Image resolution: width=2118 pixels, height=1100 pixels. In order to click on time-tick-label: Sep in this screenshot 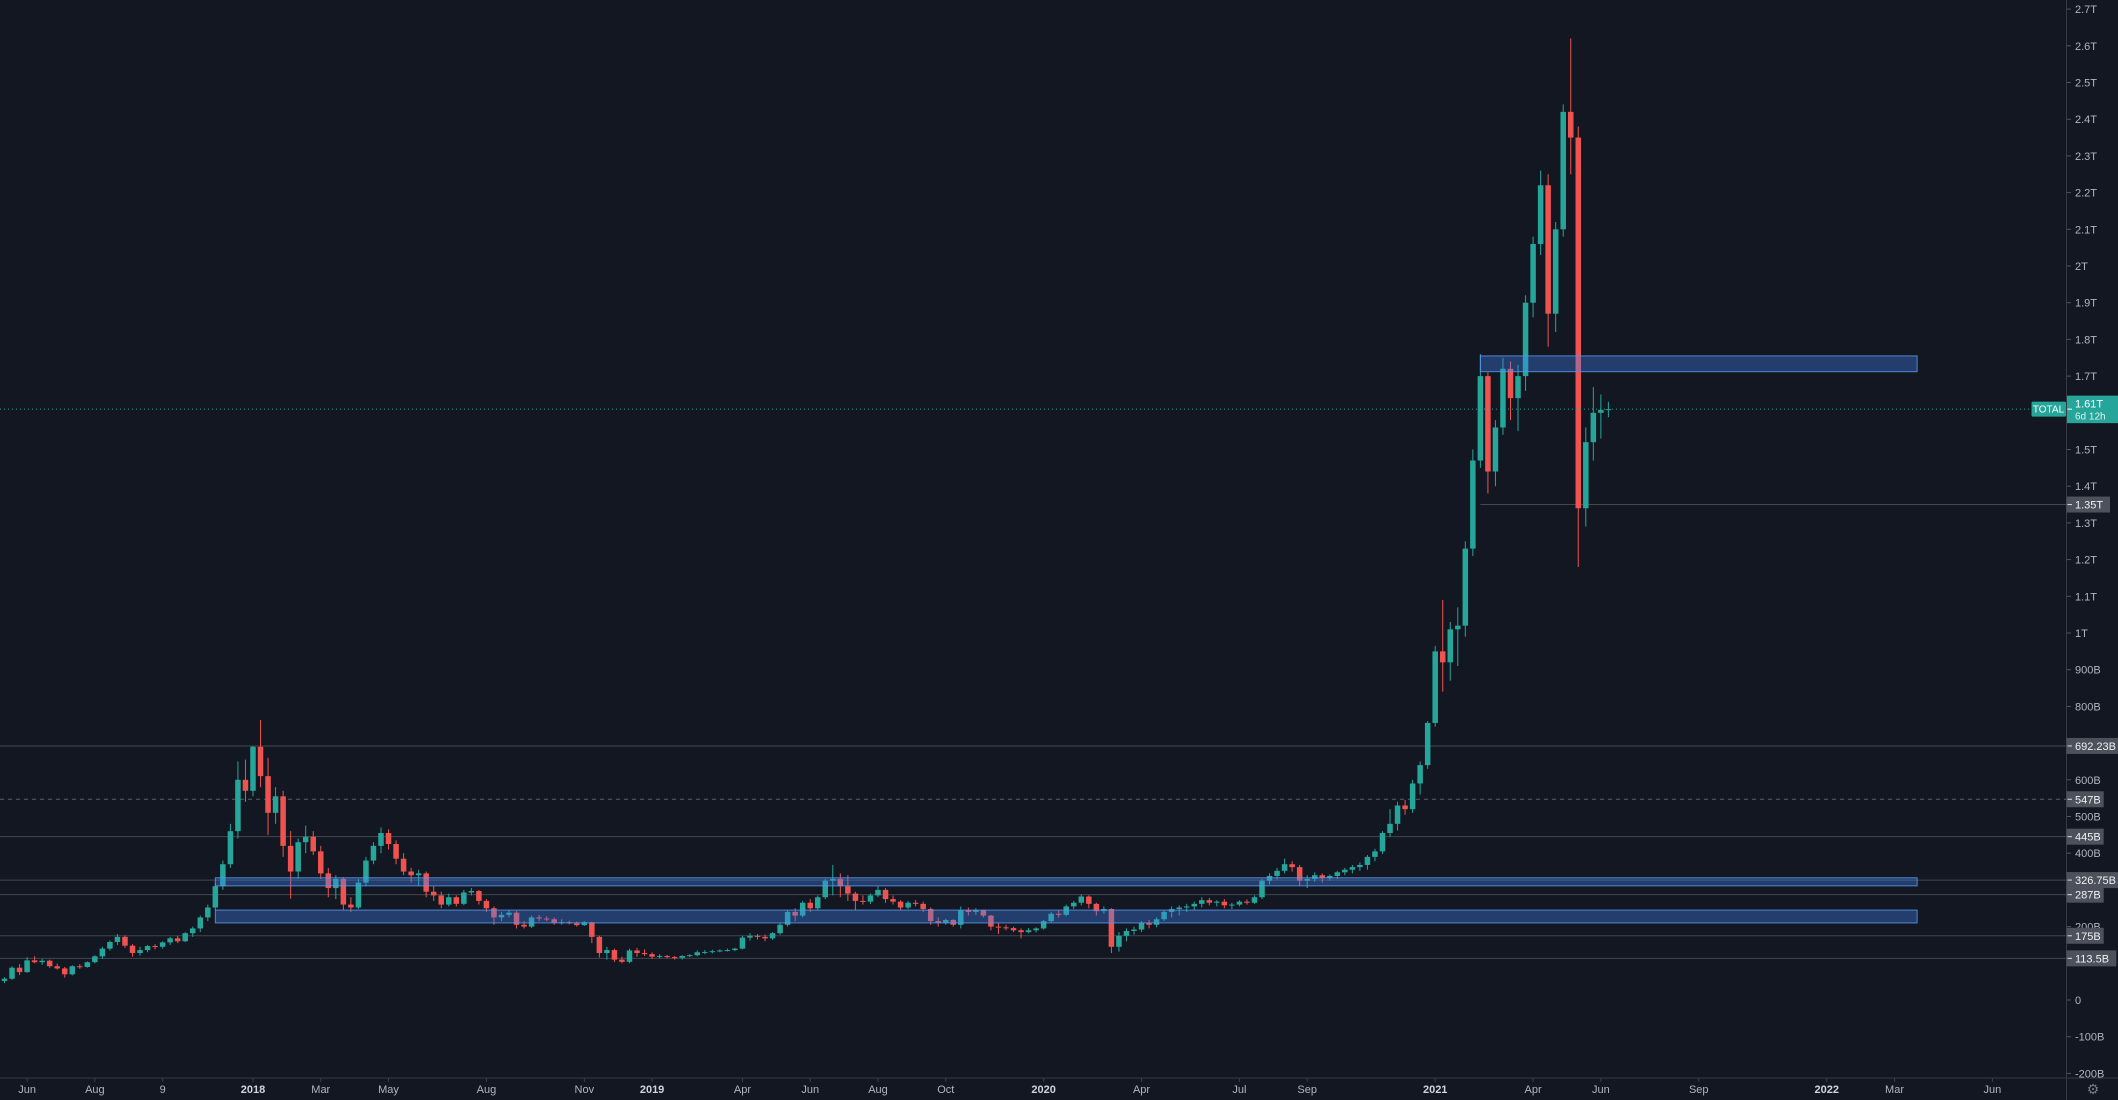, I will do `click(1699, 1090)`.